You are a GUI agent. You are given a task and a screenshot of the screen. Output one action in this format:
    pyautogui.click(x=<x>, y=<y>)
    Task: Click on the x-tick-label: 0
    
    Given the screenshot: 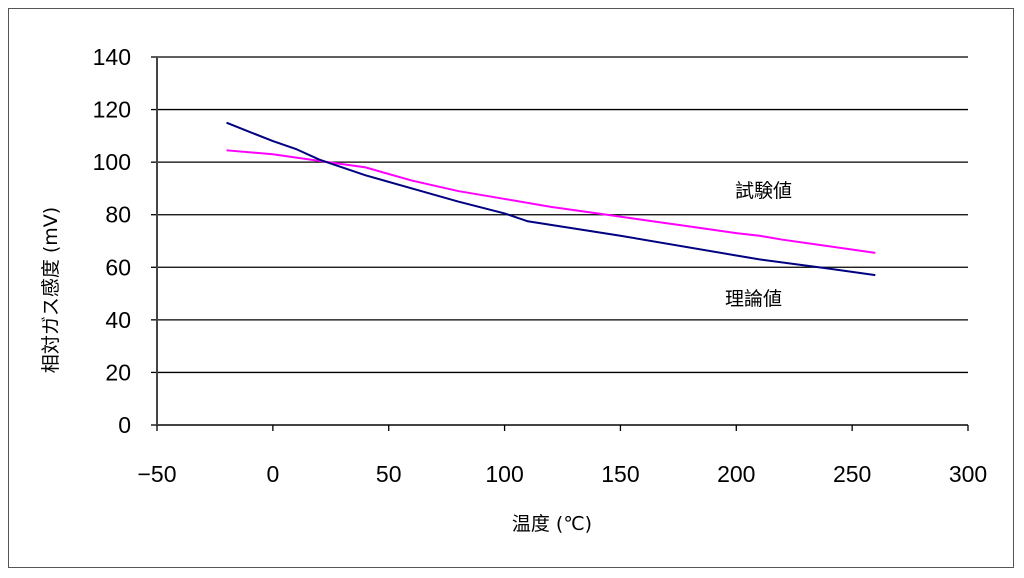 What is the action you would take?
    pyautogui.click(x=272, y=474)
    